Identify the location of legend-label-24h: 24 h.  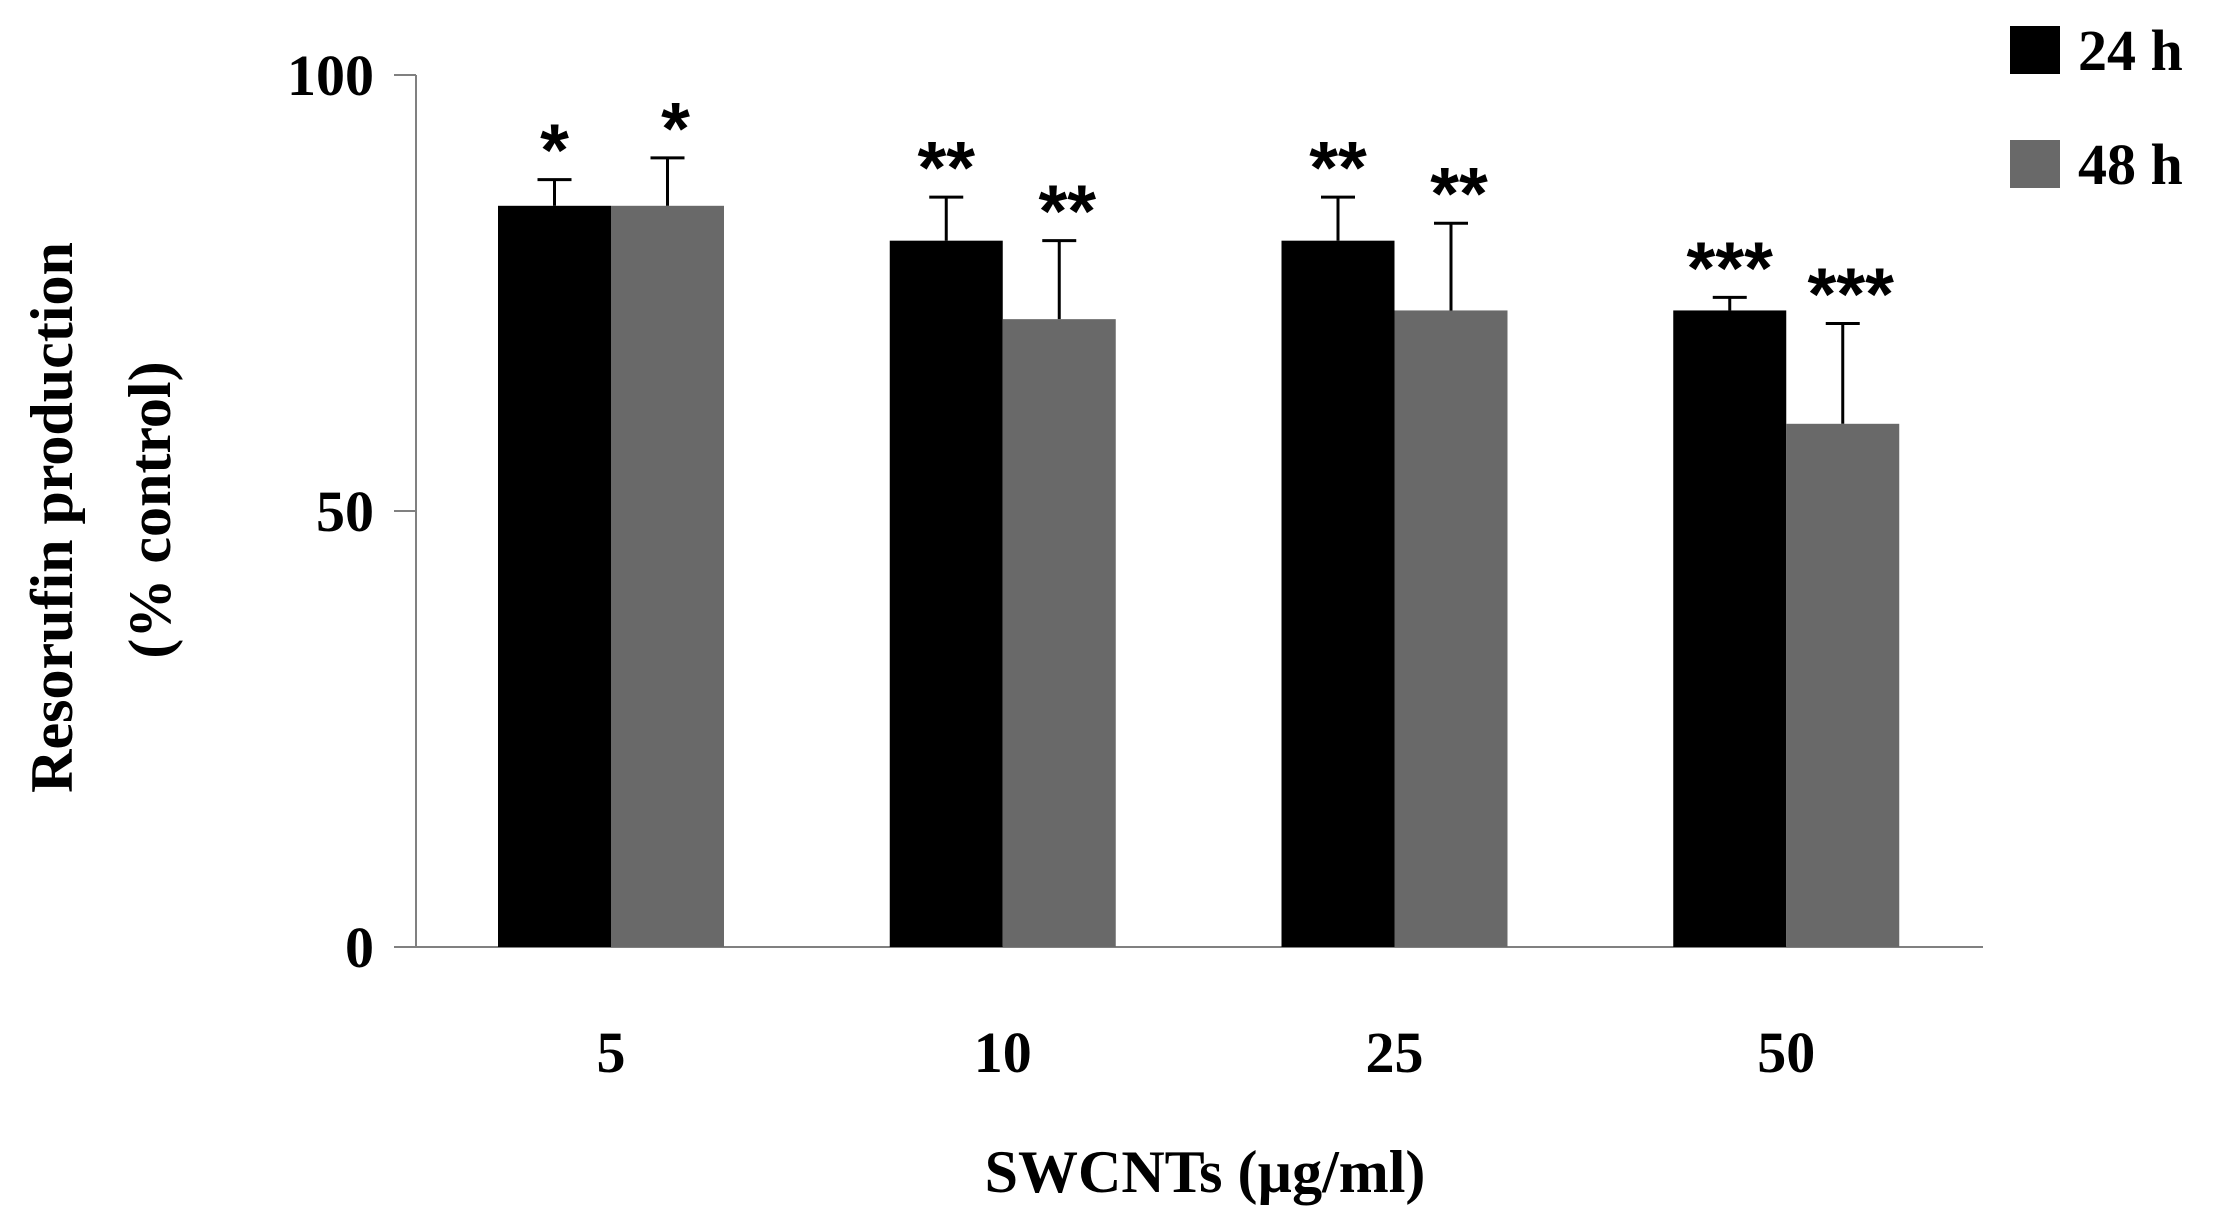
(2130, 50).